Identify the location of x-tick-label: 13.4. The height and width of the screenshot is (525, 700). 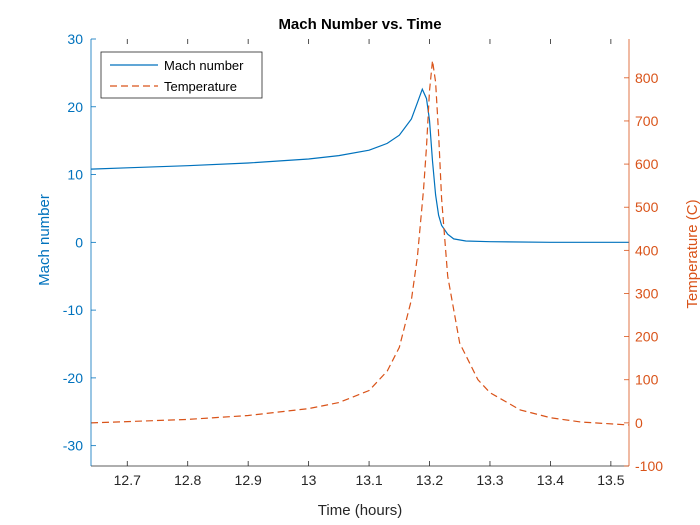
(550, 480).